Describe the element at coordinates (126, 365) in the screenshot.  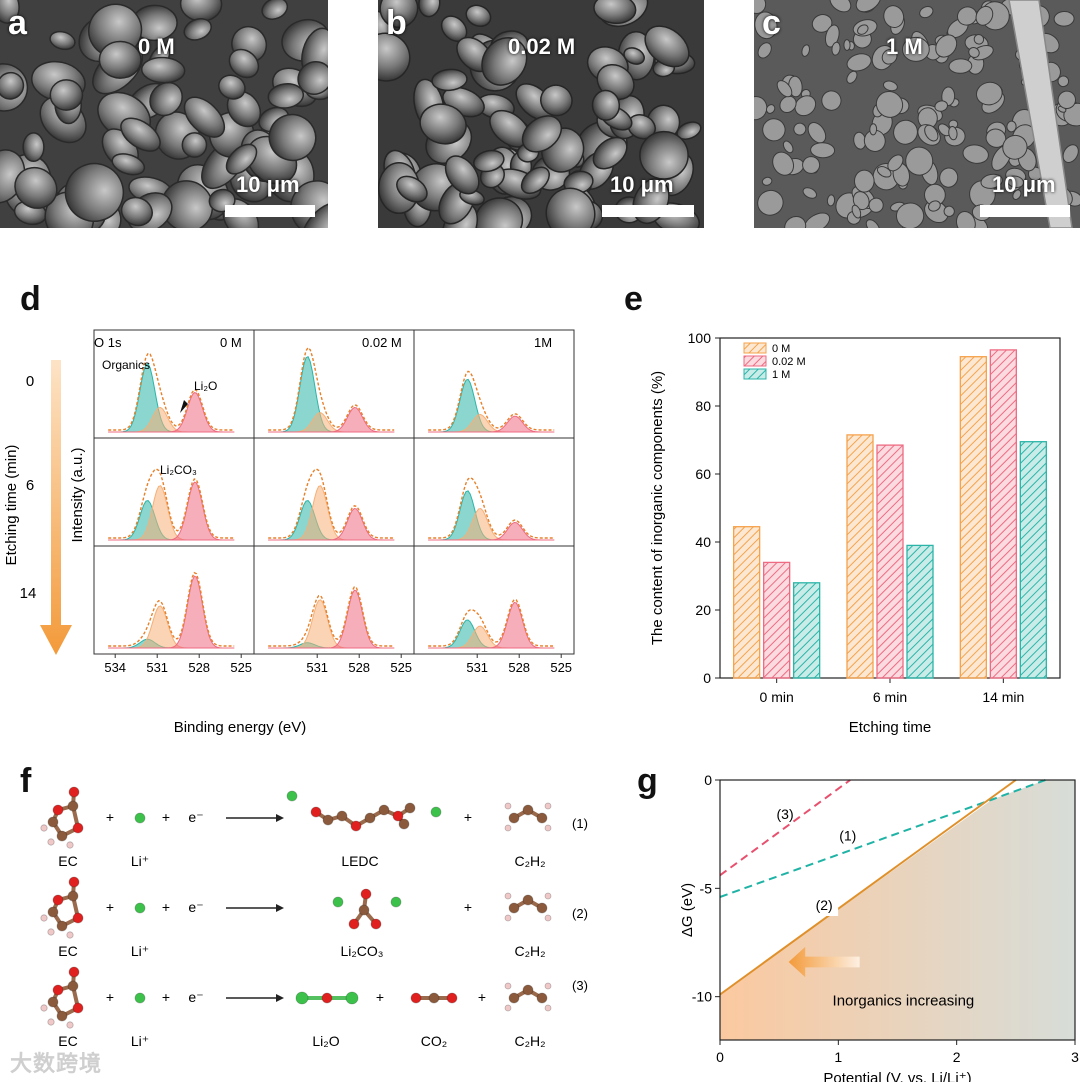
I see `organics-label: Organics` at that location.